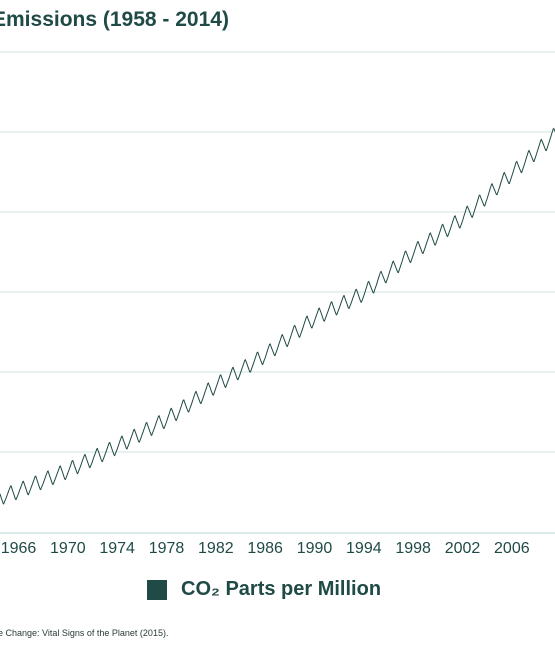 This screenshot has width=555, height=650. Describe the element at coordinates (117, 548) in the screenshot. I see `x-tick-label: 1974` at that location.